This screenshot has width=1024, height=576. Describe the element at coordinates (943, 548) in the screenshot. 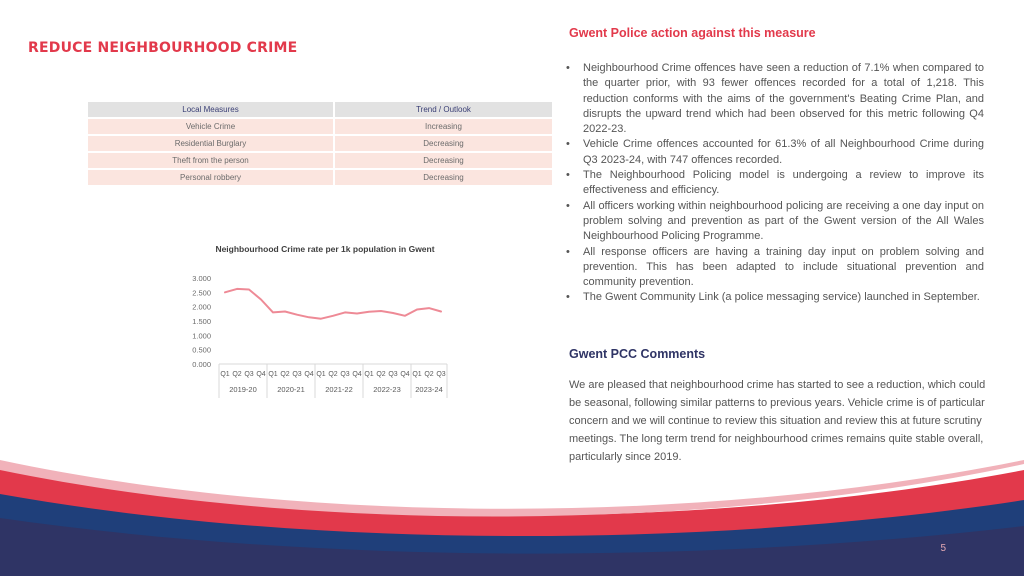

I see `page-number: 5` at that location.